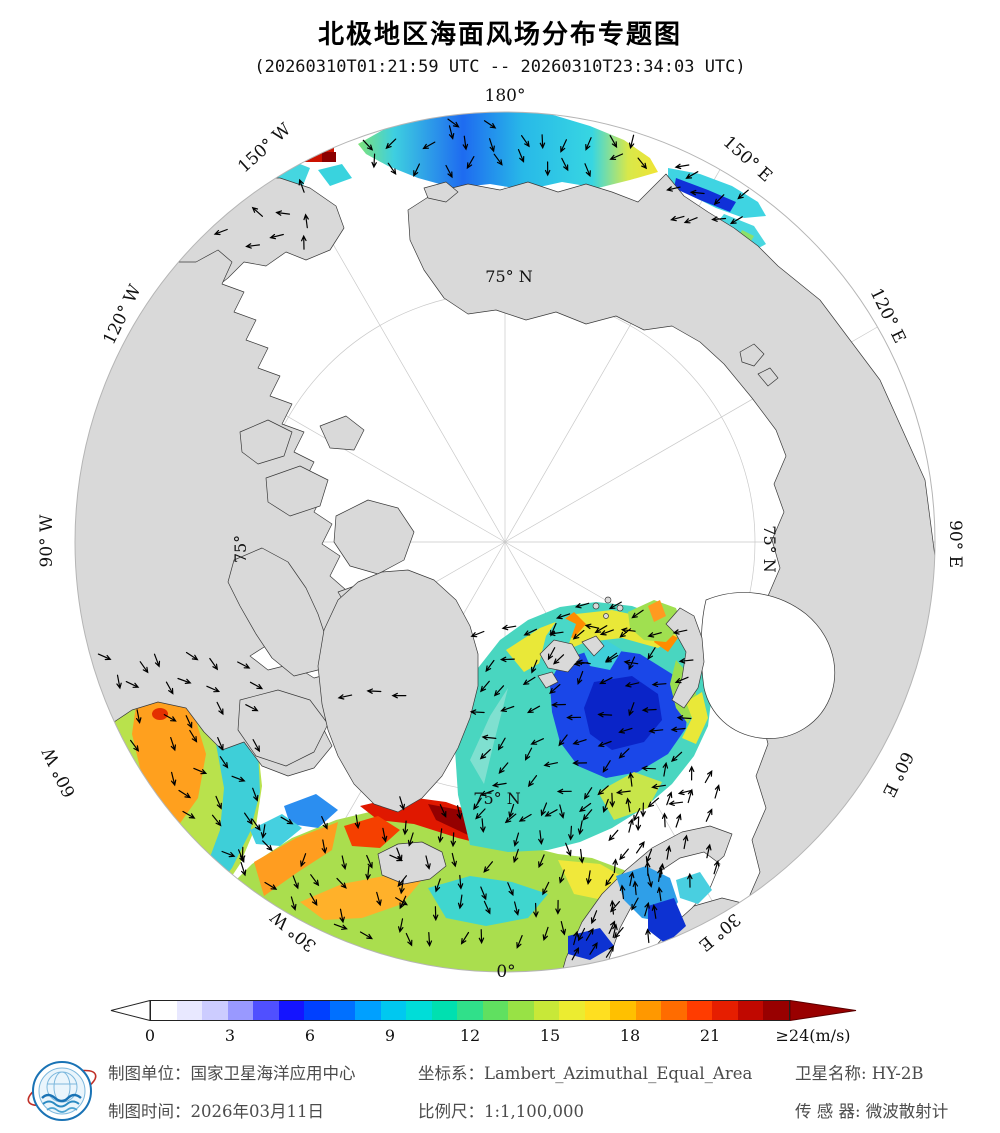 Image resolution: width=1000 pixels, height=1133 pixels. What do you see at coordinates (278, 612) in the screenshot?
I see `land-baffin-island` at bounding box center [278, 612].